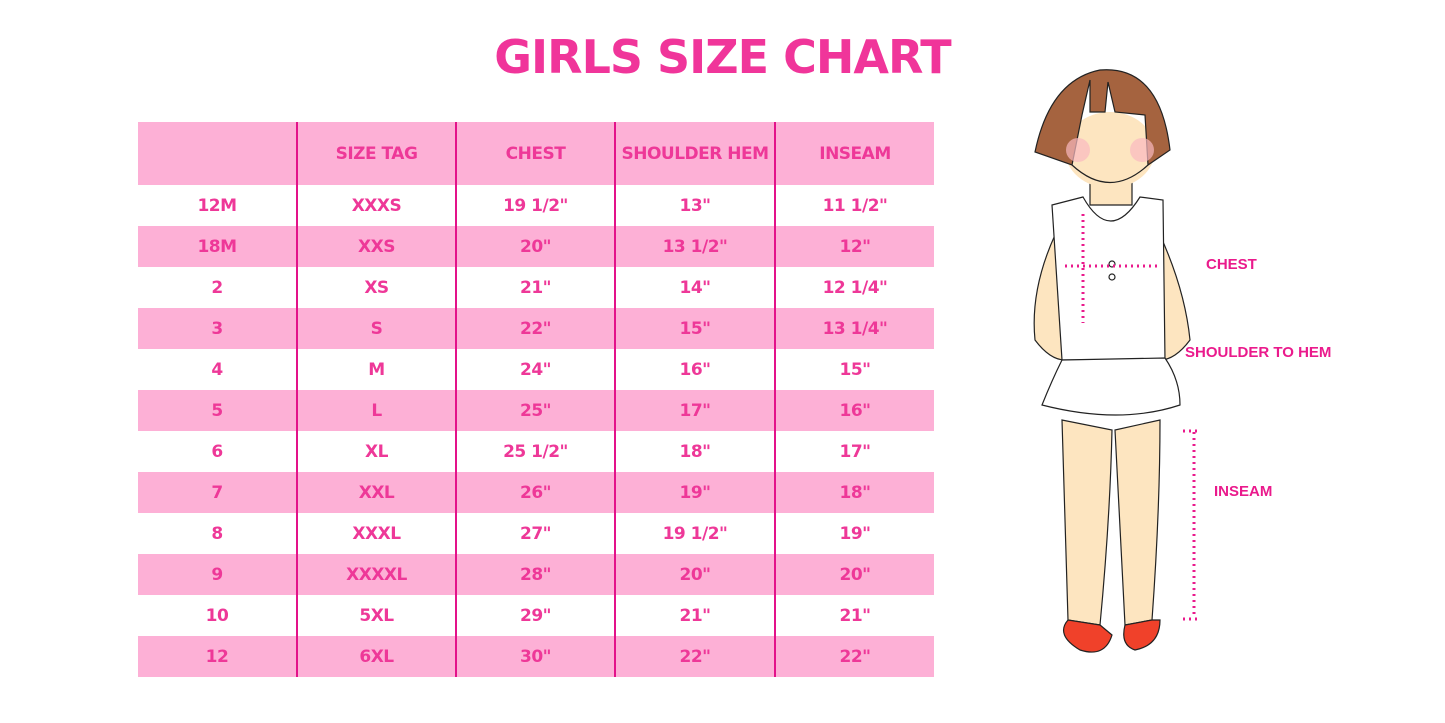 The width and height of the screenshot is (1445, 723). Describe the element at coordinates (217, 410) in the screenshot. I see `table-cell: 5` at that location.